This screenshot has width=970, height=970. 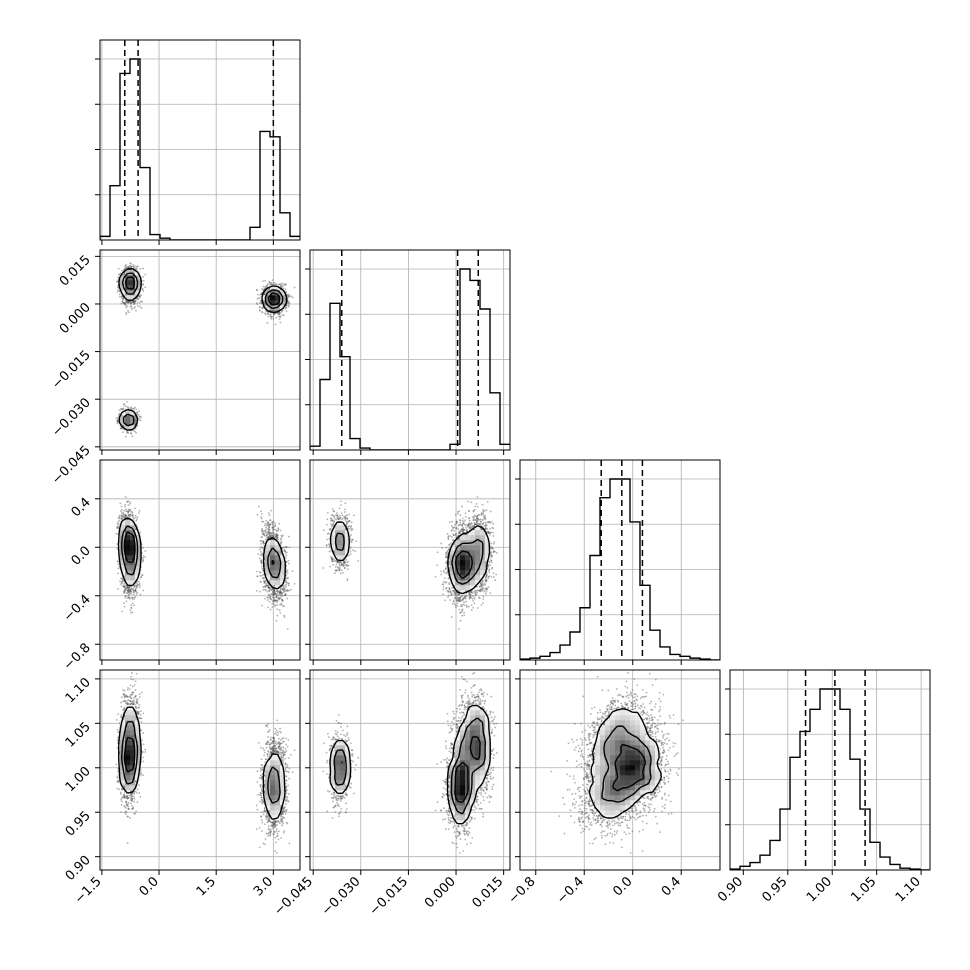 I want to click on histogram-step, so click(x=620, y=569).